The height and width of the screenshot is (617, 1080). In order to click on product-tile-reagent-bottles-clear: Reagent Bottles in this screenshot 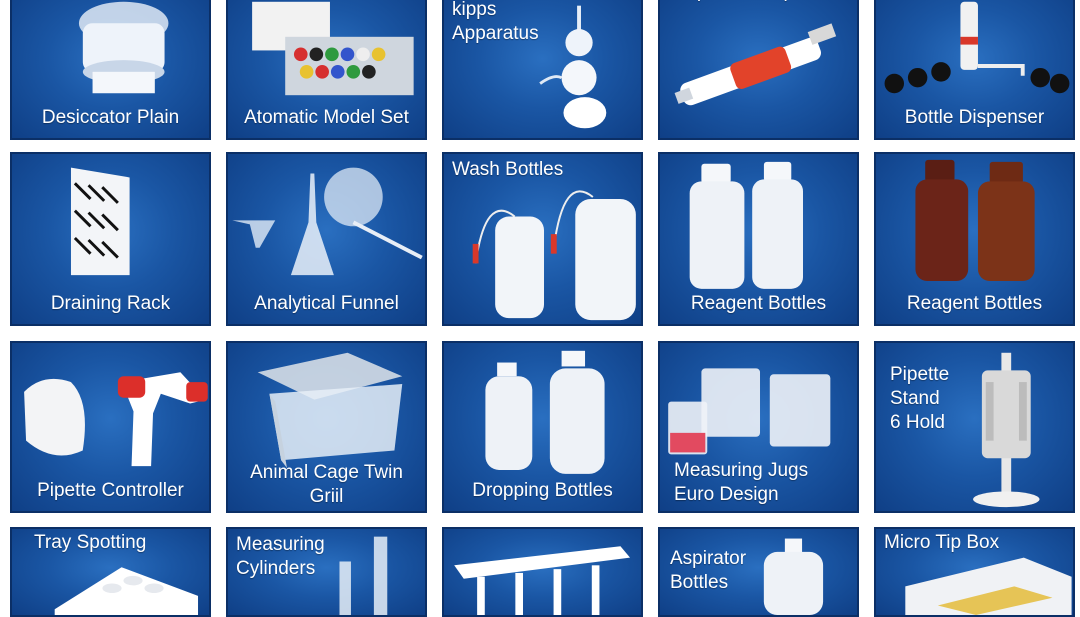, I will do `click(758, 239)`.